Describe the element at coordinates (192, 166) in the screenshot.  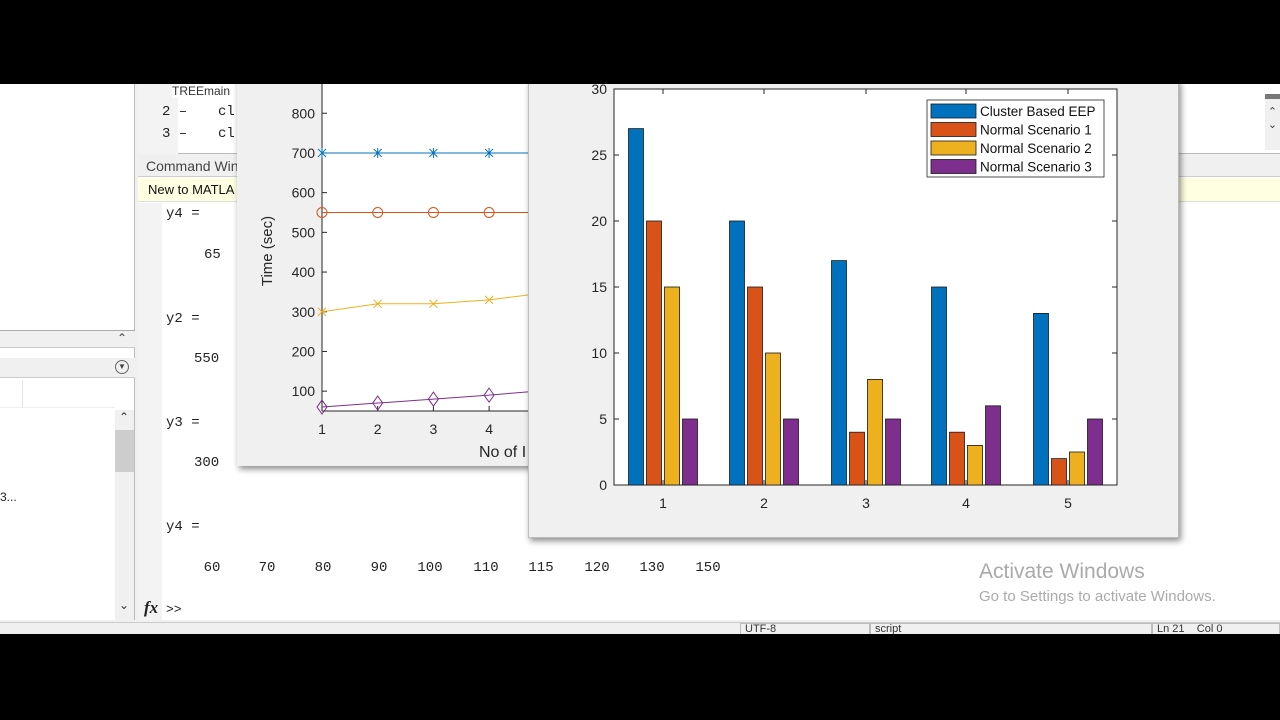
I see `title-text: Command Win` at that location.